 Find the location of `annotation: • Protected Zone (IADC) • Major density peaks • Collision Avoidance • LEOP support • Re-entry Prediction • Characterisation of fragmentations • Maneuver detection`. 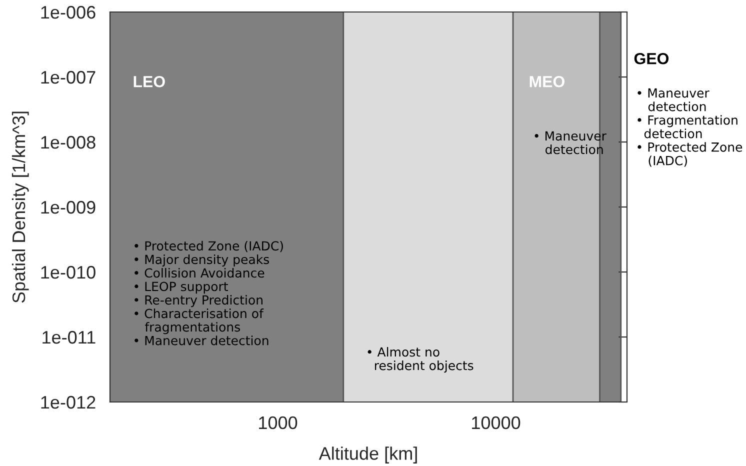

annotation: • Protected Zone (IADC) • Major density peaks • Collision Avoidance • LEOP support • Re-entry Prediction • Characterisation of fragmentations • Maneuver detection is located at coordinates (208, 293).